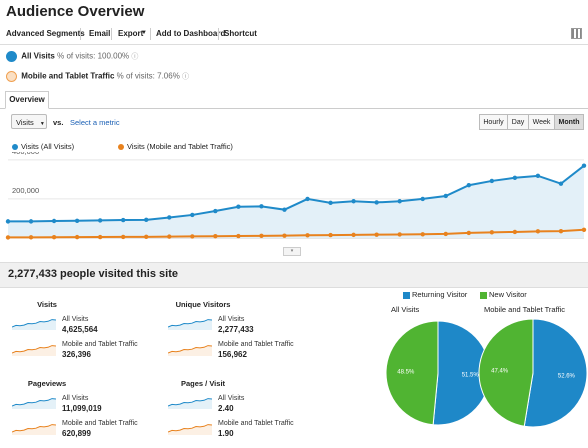 This screenshot has height=448, width=588. What do you see at coordinates (203, 304) in the screenshot?
I see `metric-title: Unique Visitors` at bounding box center [203, 304].